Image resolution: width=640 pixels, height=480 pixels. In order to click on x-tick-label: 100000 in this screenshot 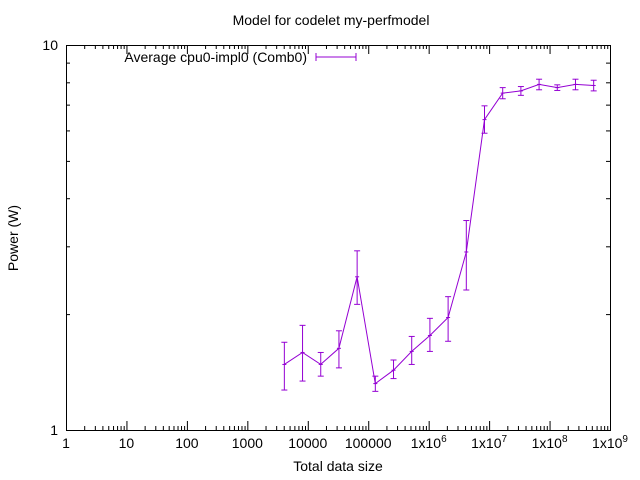, I will do `click(368, 443)`.